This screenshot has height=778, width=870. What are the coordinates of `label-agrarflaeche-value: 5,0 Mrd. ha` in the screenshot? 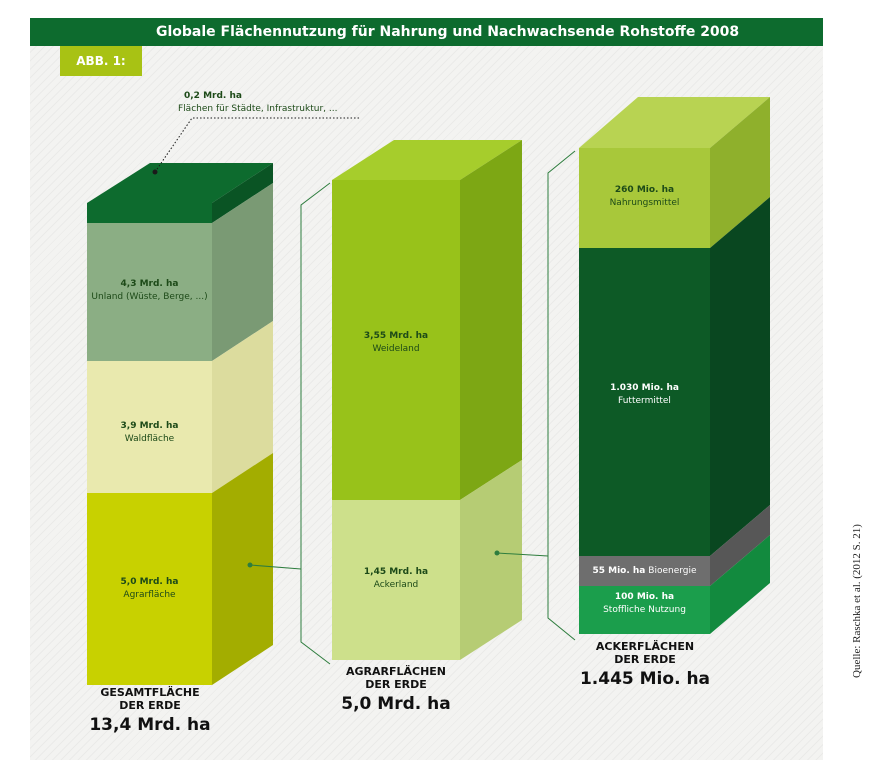 It's located at (149, 582).